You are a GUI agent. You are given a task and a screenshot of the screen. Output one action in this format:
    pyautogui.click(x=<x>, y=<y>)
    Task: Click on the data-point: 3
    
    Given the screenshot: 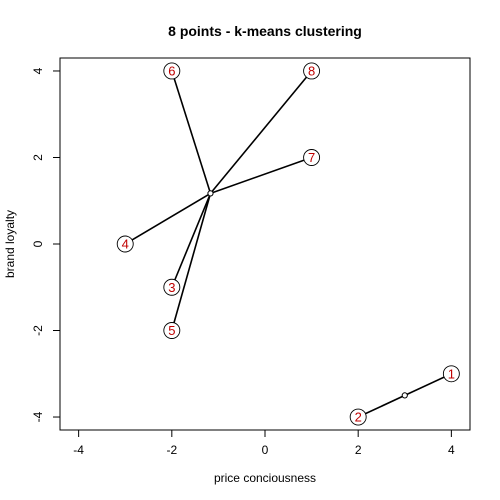 What is the action you would take?
    pyautogui.click(x=172, y=287)
    